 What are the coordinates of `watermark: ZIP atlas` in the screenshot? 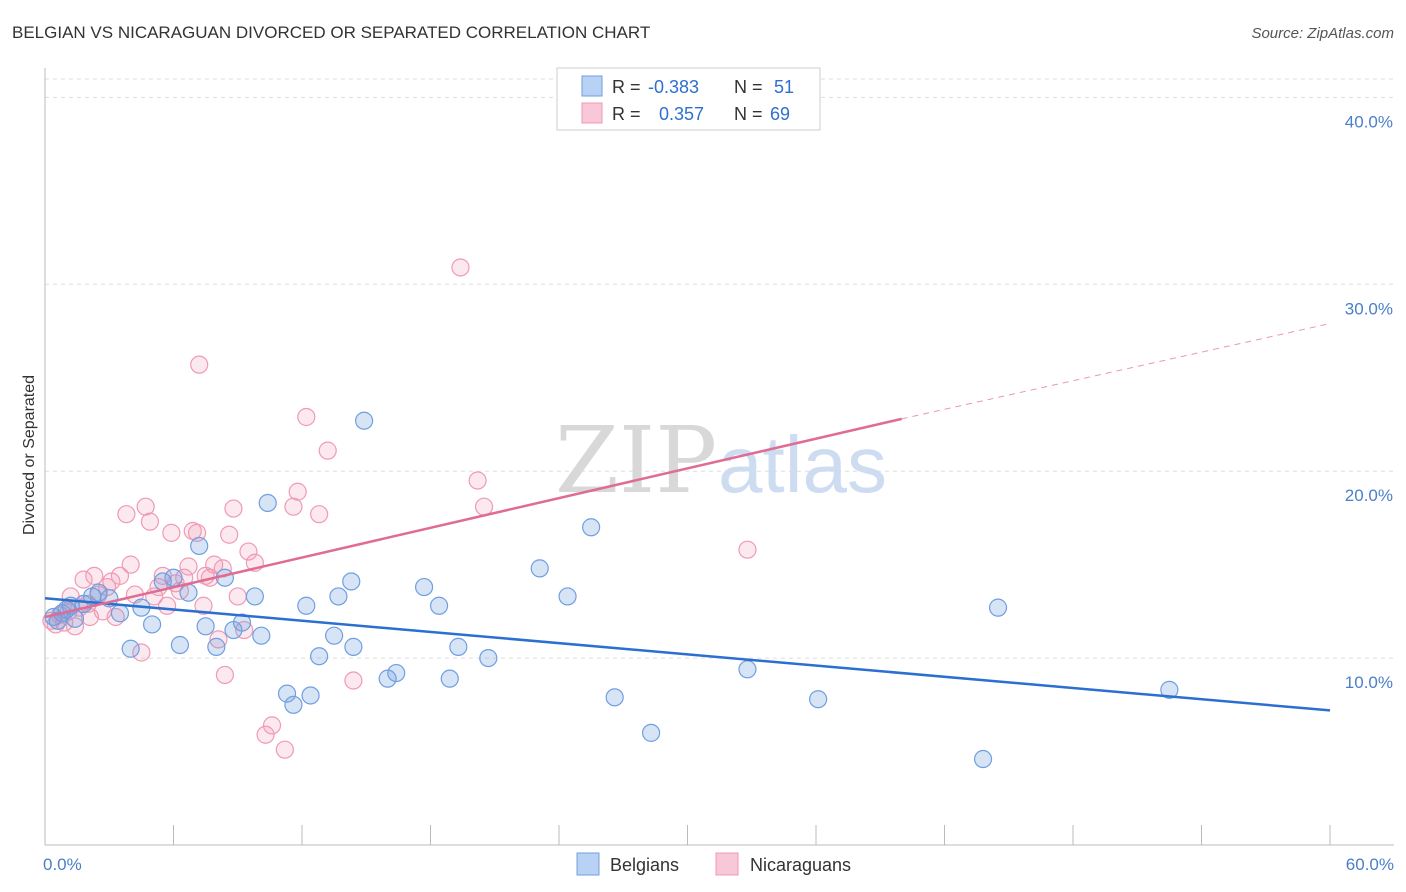 It's located at (721, 460).